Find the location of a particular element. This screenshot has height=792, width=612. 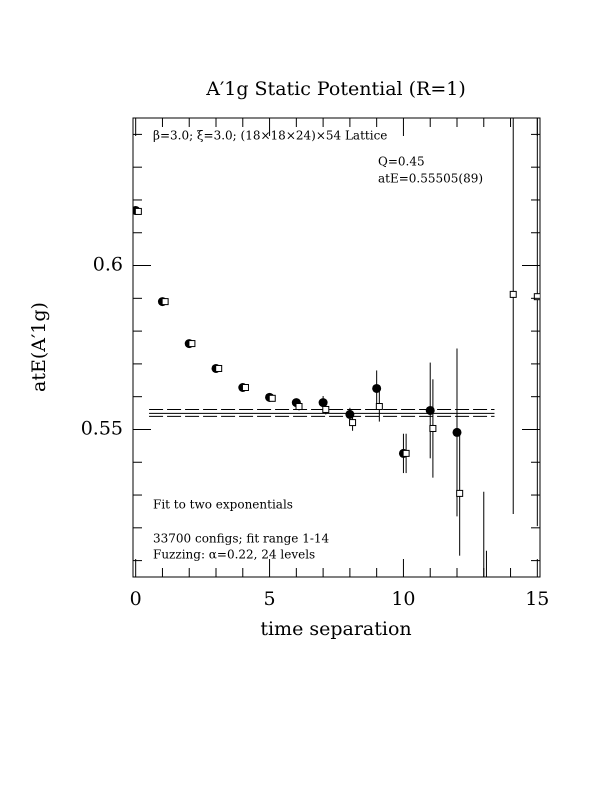

x-tick-label: 5 is located at coordinates (270, 599).